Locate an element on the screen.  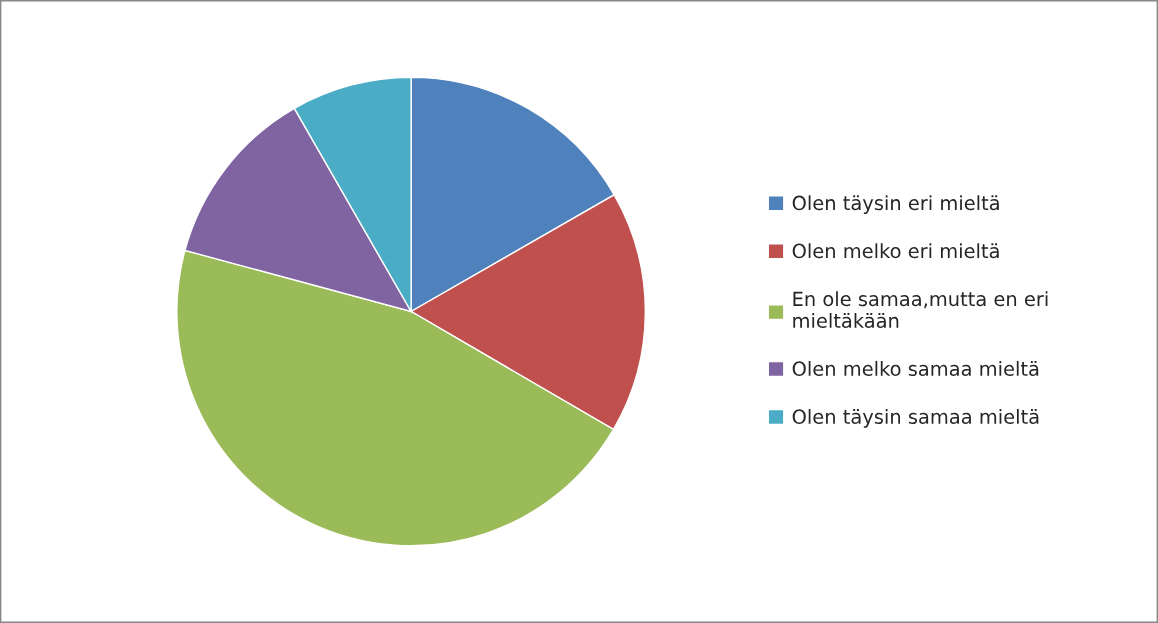
legend-label: Olen täysin eri mieltä is located at coordinates (895, 205).